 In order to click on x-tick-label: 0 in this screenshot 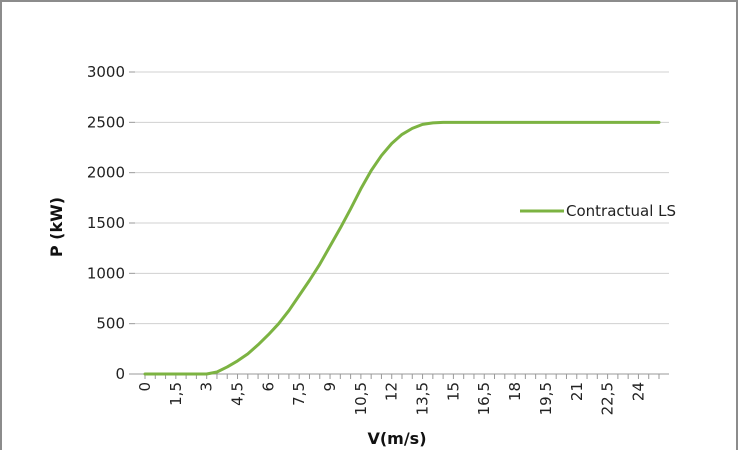, I will do `click(145, 387)`.